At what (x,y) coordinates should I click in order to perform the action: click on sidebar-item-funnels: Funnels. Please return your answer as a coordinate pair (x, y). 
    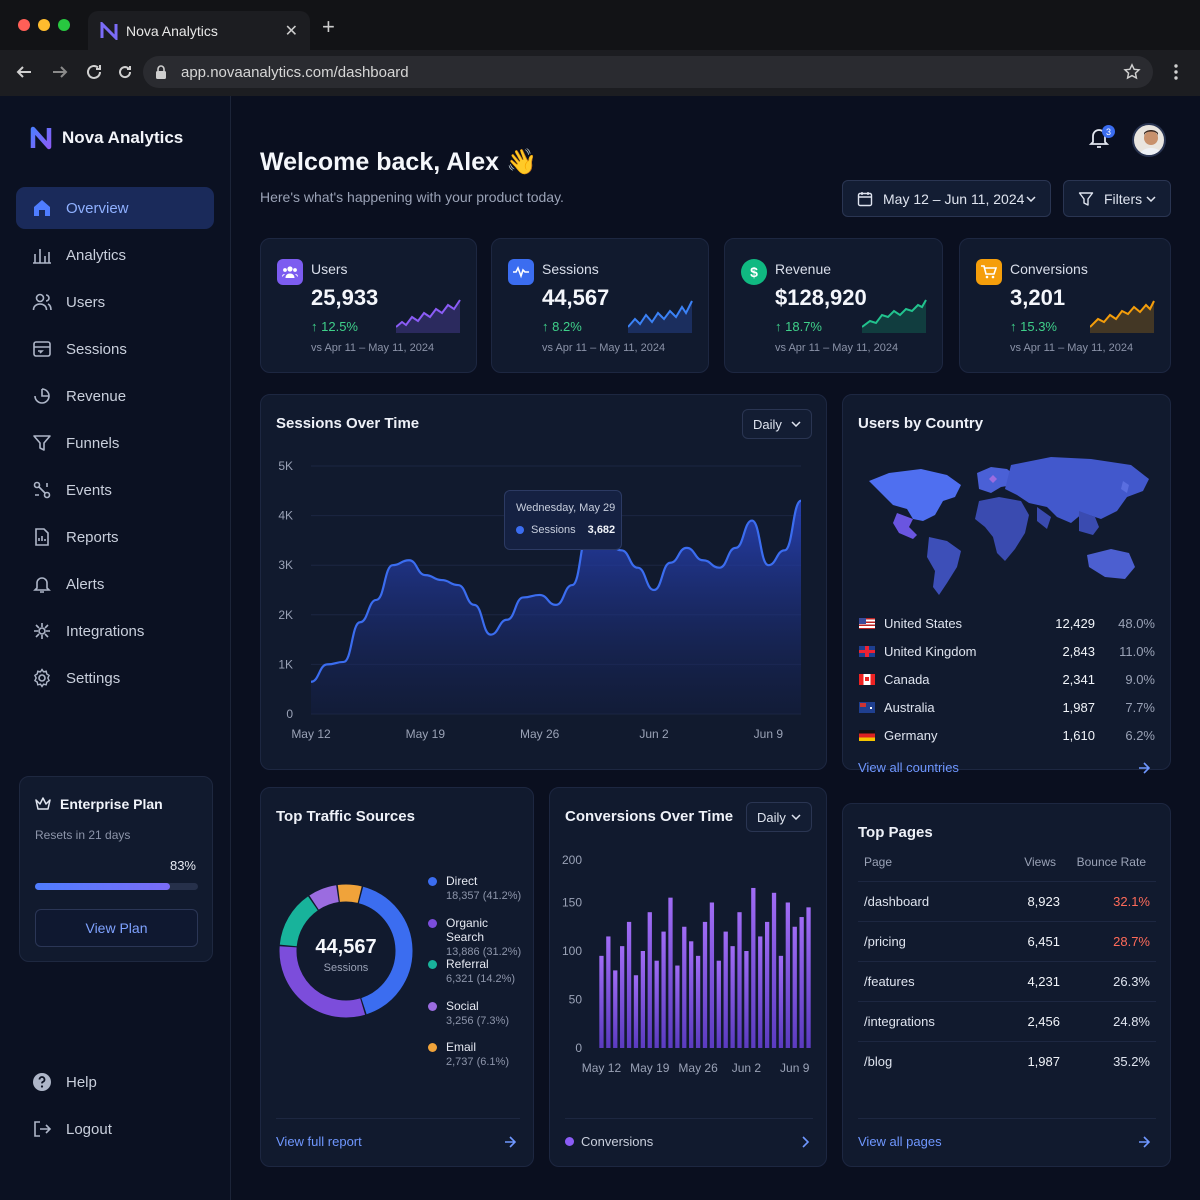
    Looking at the image, I should click on (115, 443).